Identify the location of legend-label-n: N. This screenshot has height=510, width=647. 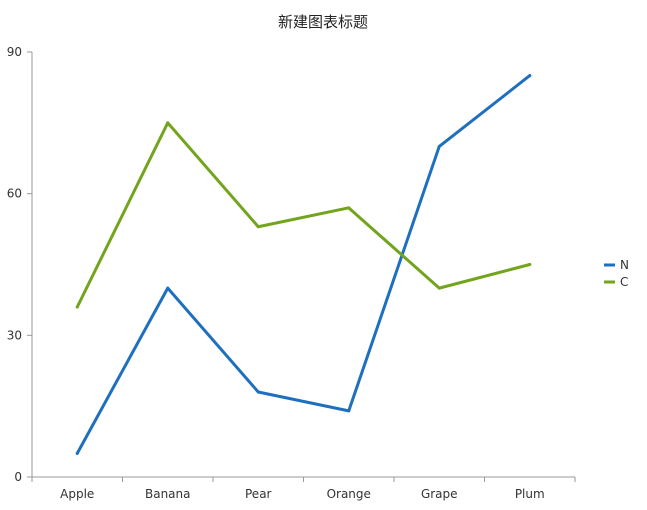
(624, 265).